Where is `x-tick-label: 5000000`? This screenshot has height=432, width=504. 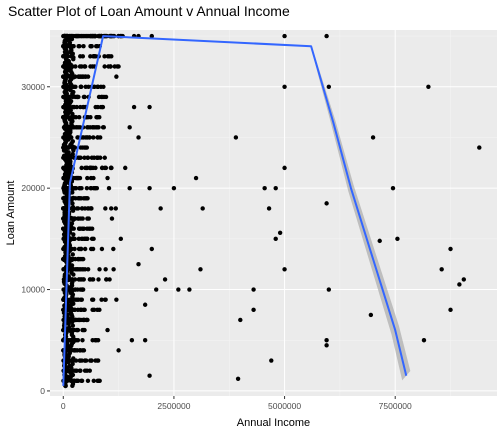 x-tick-label: 5000000 is located at coordinates (284, 406).